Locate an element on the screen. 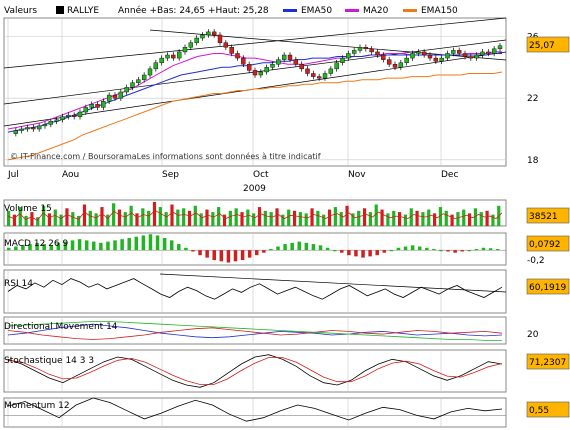  symbol-marker is located at coordinates (60, 10).